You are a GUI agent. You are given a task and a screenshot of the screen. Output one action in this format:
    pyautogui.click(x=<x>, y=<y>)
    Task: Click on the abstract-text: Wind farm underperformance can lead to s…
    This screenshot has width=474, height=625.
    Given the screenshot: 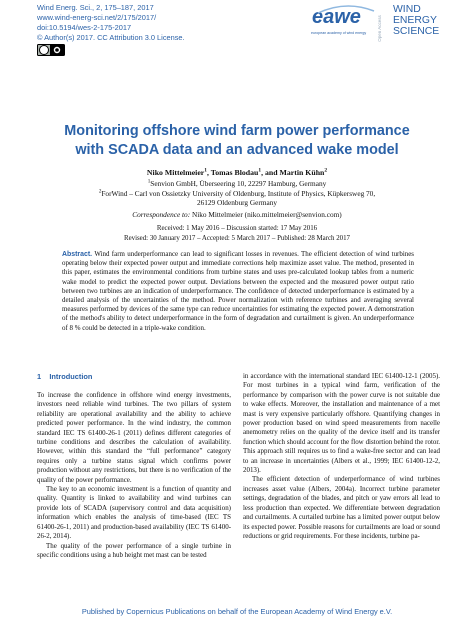 What is the action you would take?
    pyautogui.click(x=238, y=291)
    